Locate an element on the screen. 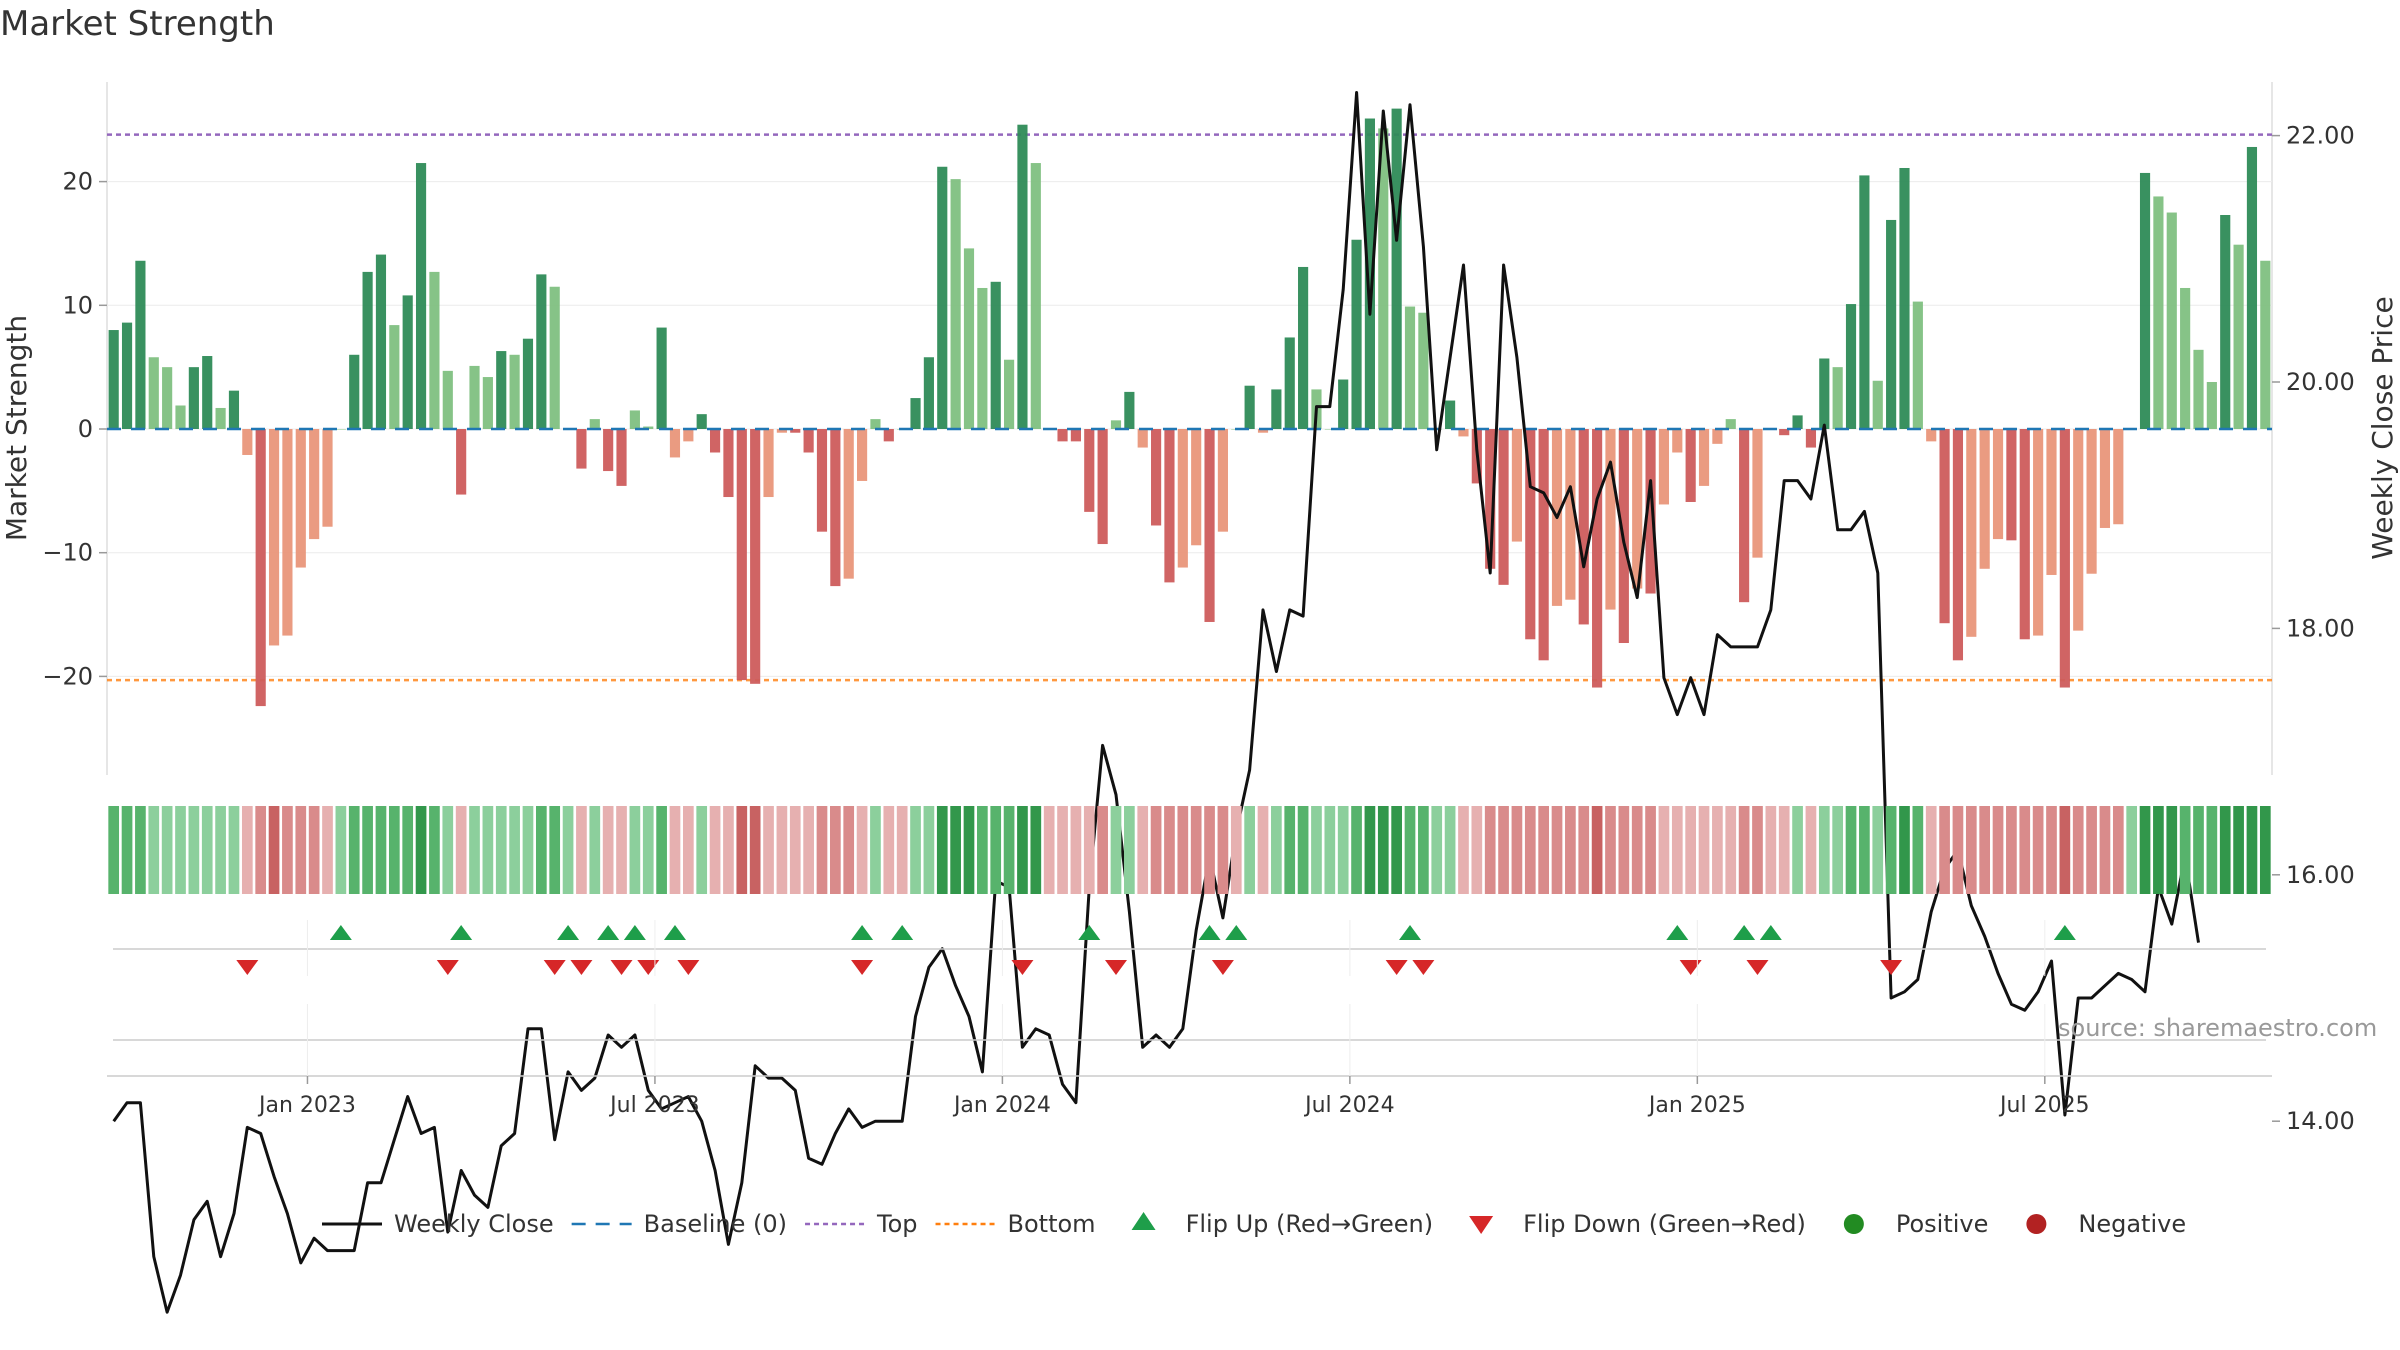  legend-label: Flip Up (Red→Green) is located at coordinates (1310, 1224).